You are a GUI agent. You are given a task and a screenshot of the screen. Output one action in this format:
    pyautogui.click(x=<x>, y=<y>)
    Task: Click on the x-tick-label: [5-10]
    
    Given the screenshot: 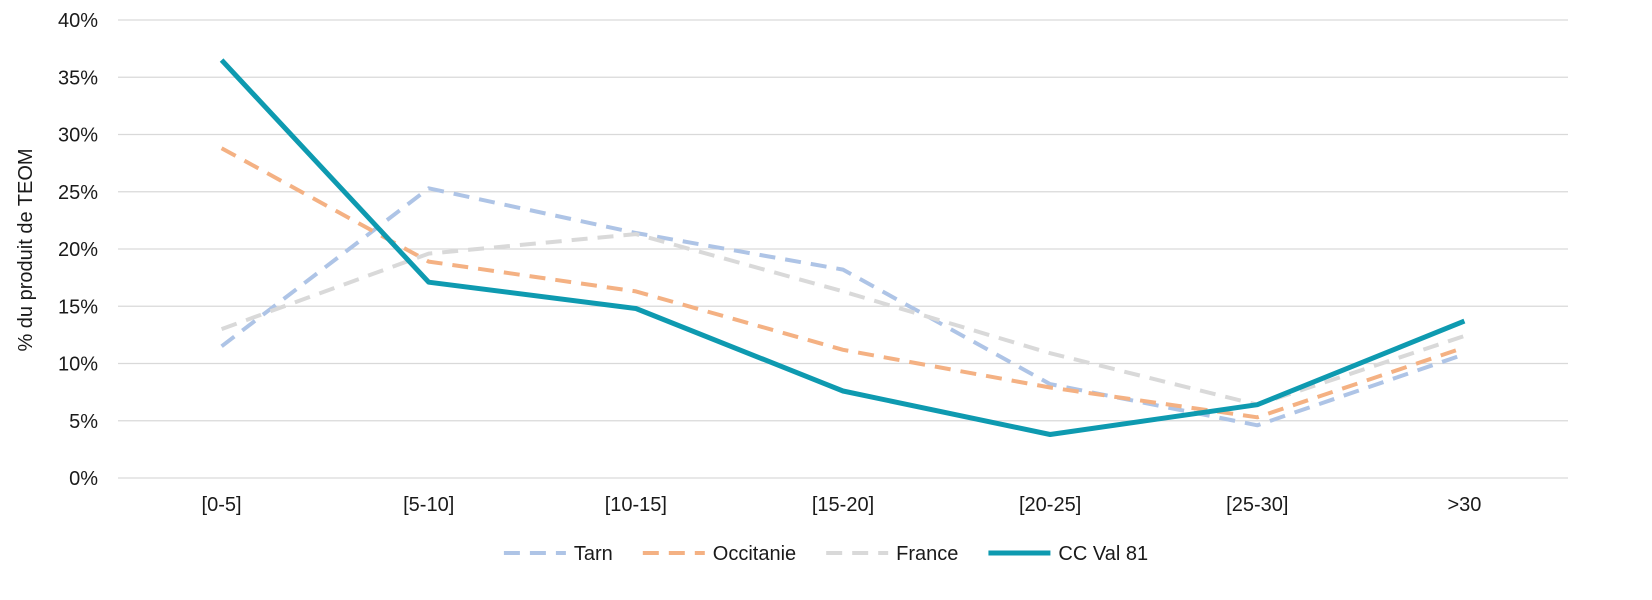 What is the action you would take?
    pyautogui.click(x=428, y=505)
    